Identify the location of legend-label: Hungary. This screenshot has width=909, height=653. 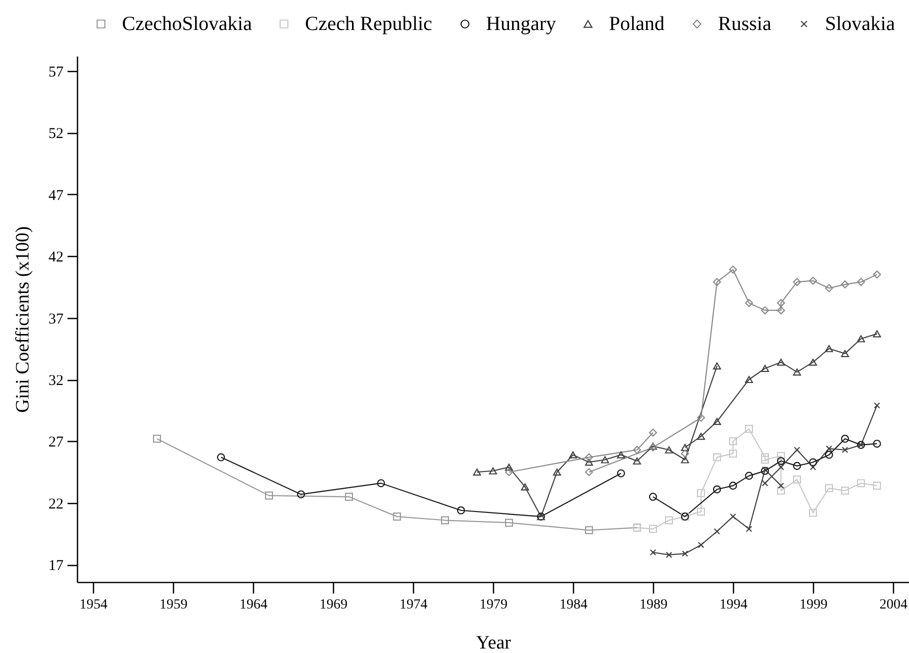
(521, 24).